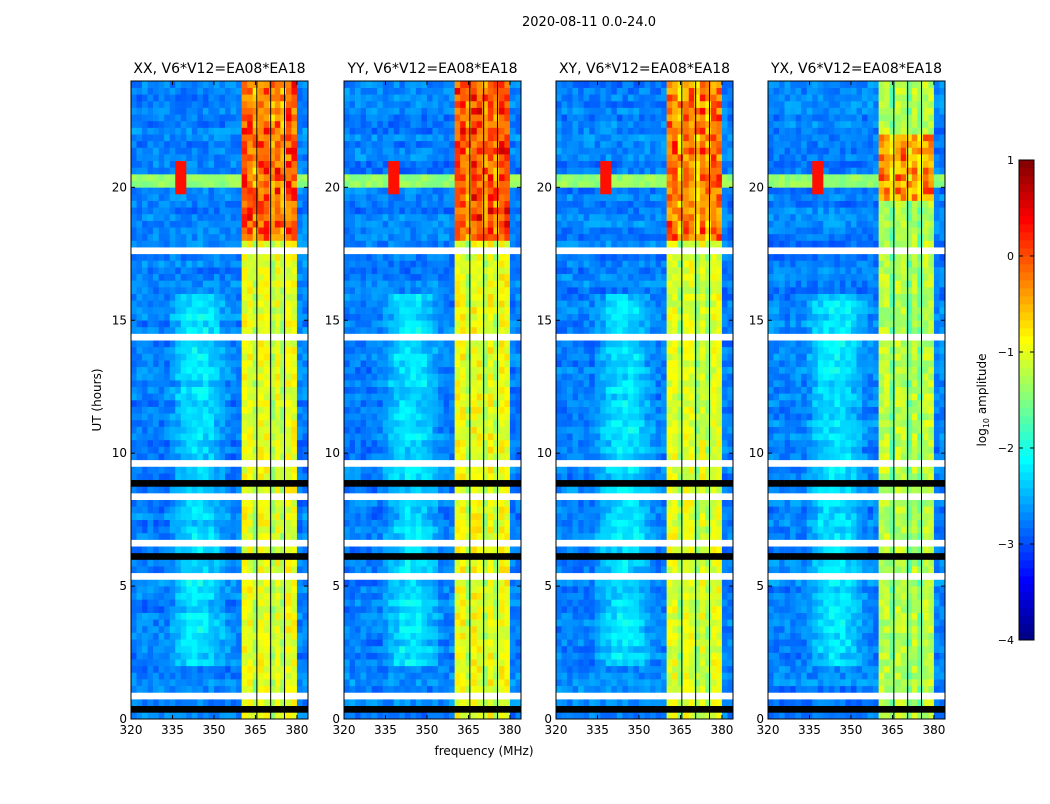  I want to click on x-tick-label: 335, so click(172, 730).